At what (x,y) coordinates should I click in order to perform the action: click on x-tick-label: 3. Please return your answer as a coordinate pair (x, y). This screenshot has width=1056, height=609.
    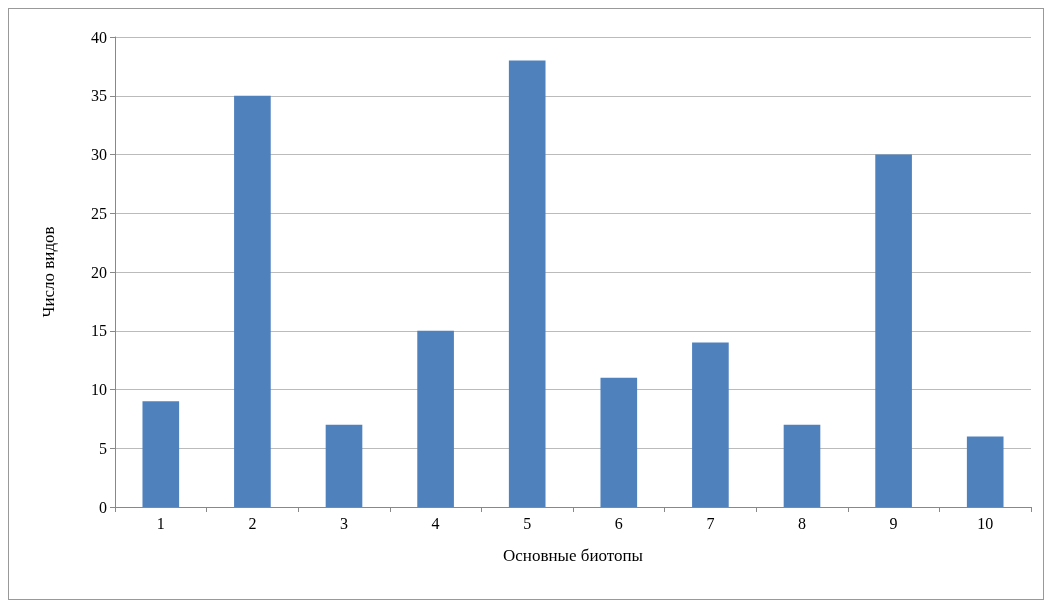
    Looking at the image, I should click on (344, 523).